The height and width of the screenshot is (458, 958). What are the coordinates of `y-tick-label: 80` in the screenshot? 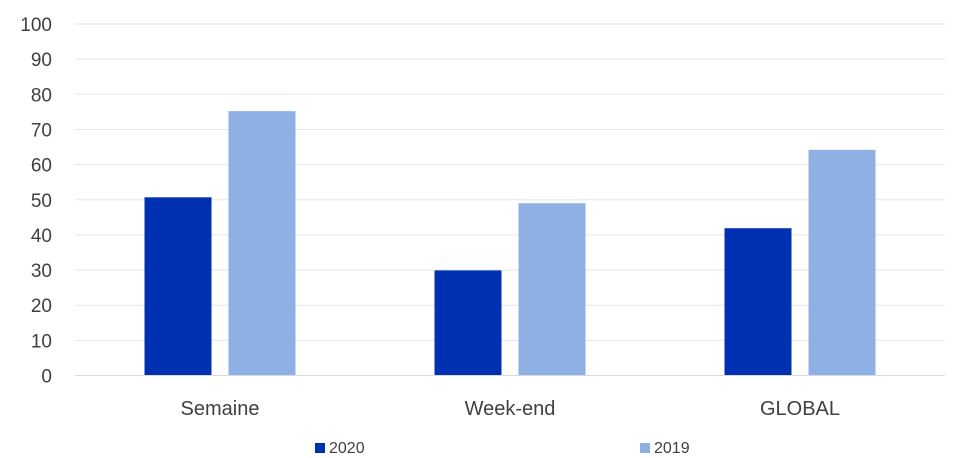 It's located at (41, 95).